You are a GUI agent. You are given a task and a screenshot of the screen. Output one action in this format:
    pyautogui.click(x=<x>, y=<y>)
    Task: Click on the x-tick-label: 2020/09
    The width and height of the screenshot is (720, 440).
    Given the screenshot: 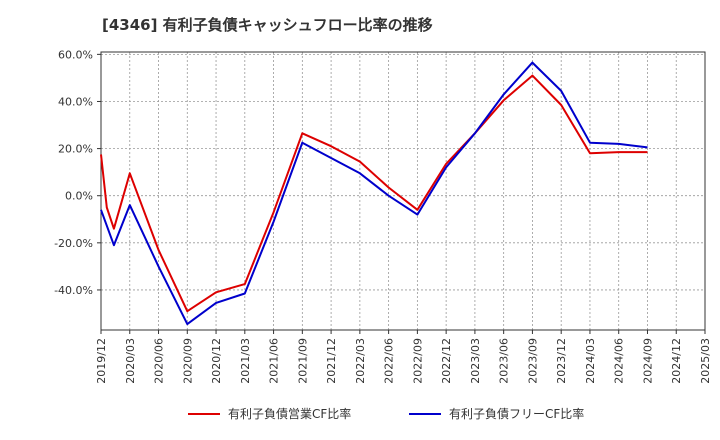 What is the action you would take?
    pyautogui.click(x=187, y=361)
    